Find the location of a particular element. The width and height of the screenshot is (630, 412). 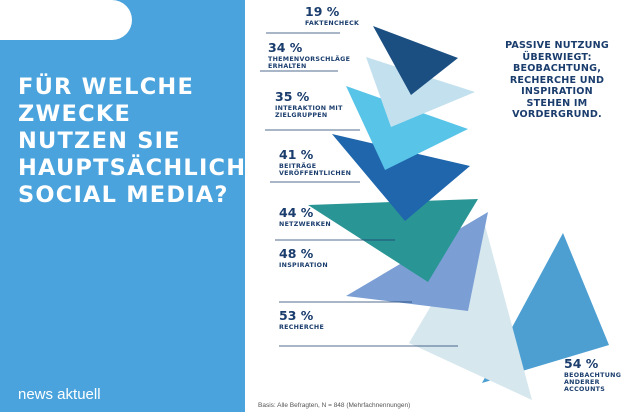

value-label: 48 % is located at coordinates (296, 253).